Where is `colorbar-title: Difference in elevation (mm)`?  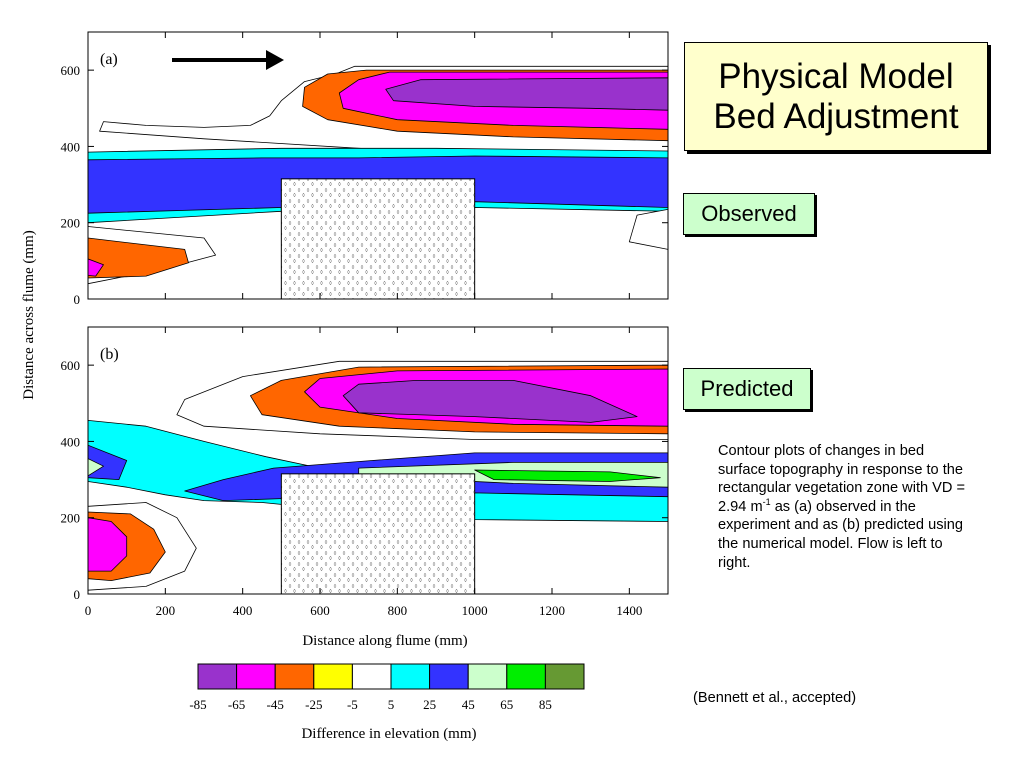
colorbar-title: Difference in elevation (mm) is located at coordinates (388, 734).